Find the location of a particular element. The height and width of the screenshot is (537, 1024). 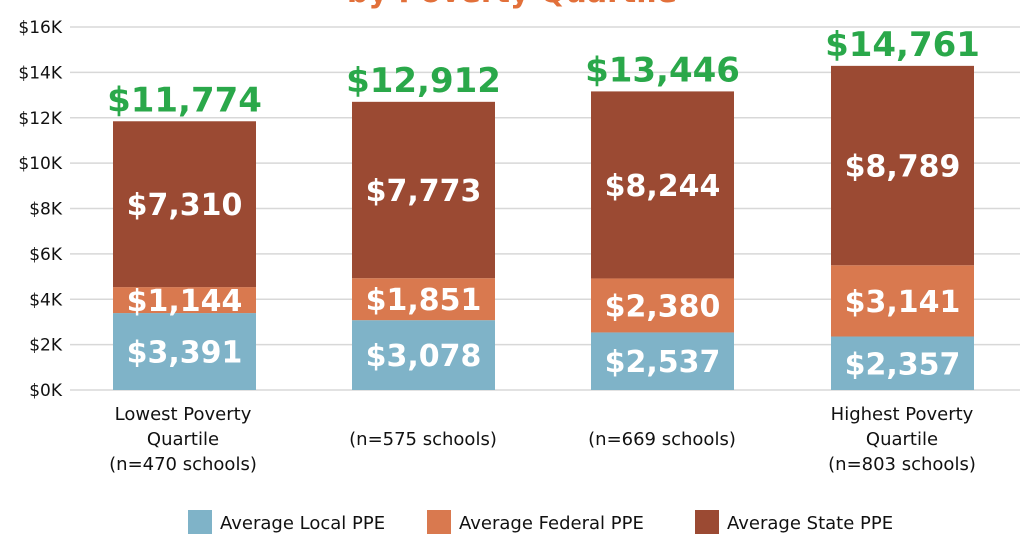

y-tick-label: $6K is located at coordinates (46, 255).